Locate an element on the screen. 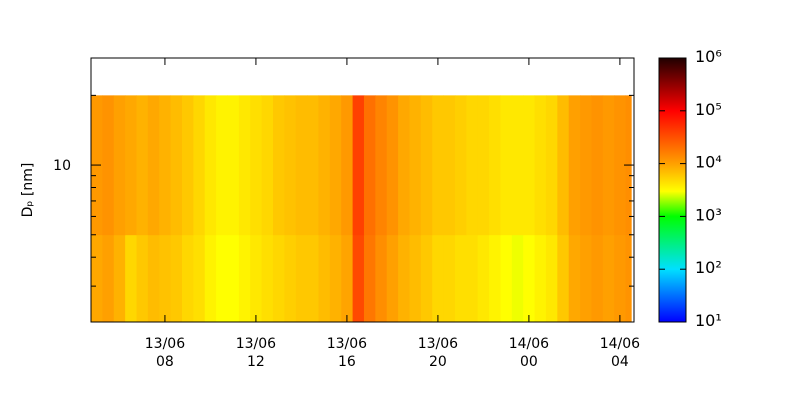  colorbar-tick-label: 10⁶ is located at coordinates (708, 56).